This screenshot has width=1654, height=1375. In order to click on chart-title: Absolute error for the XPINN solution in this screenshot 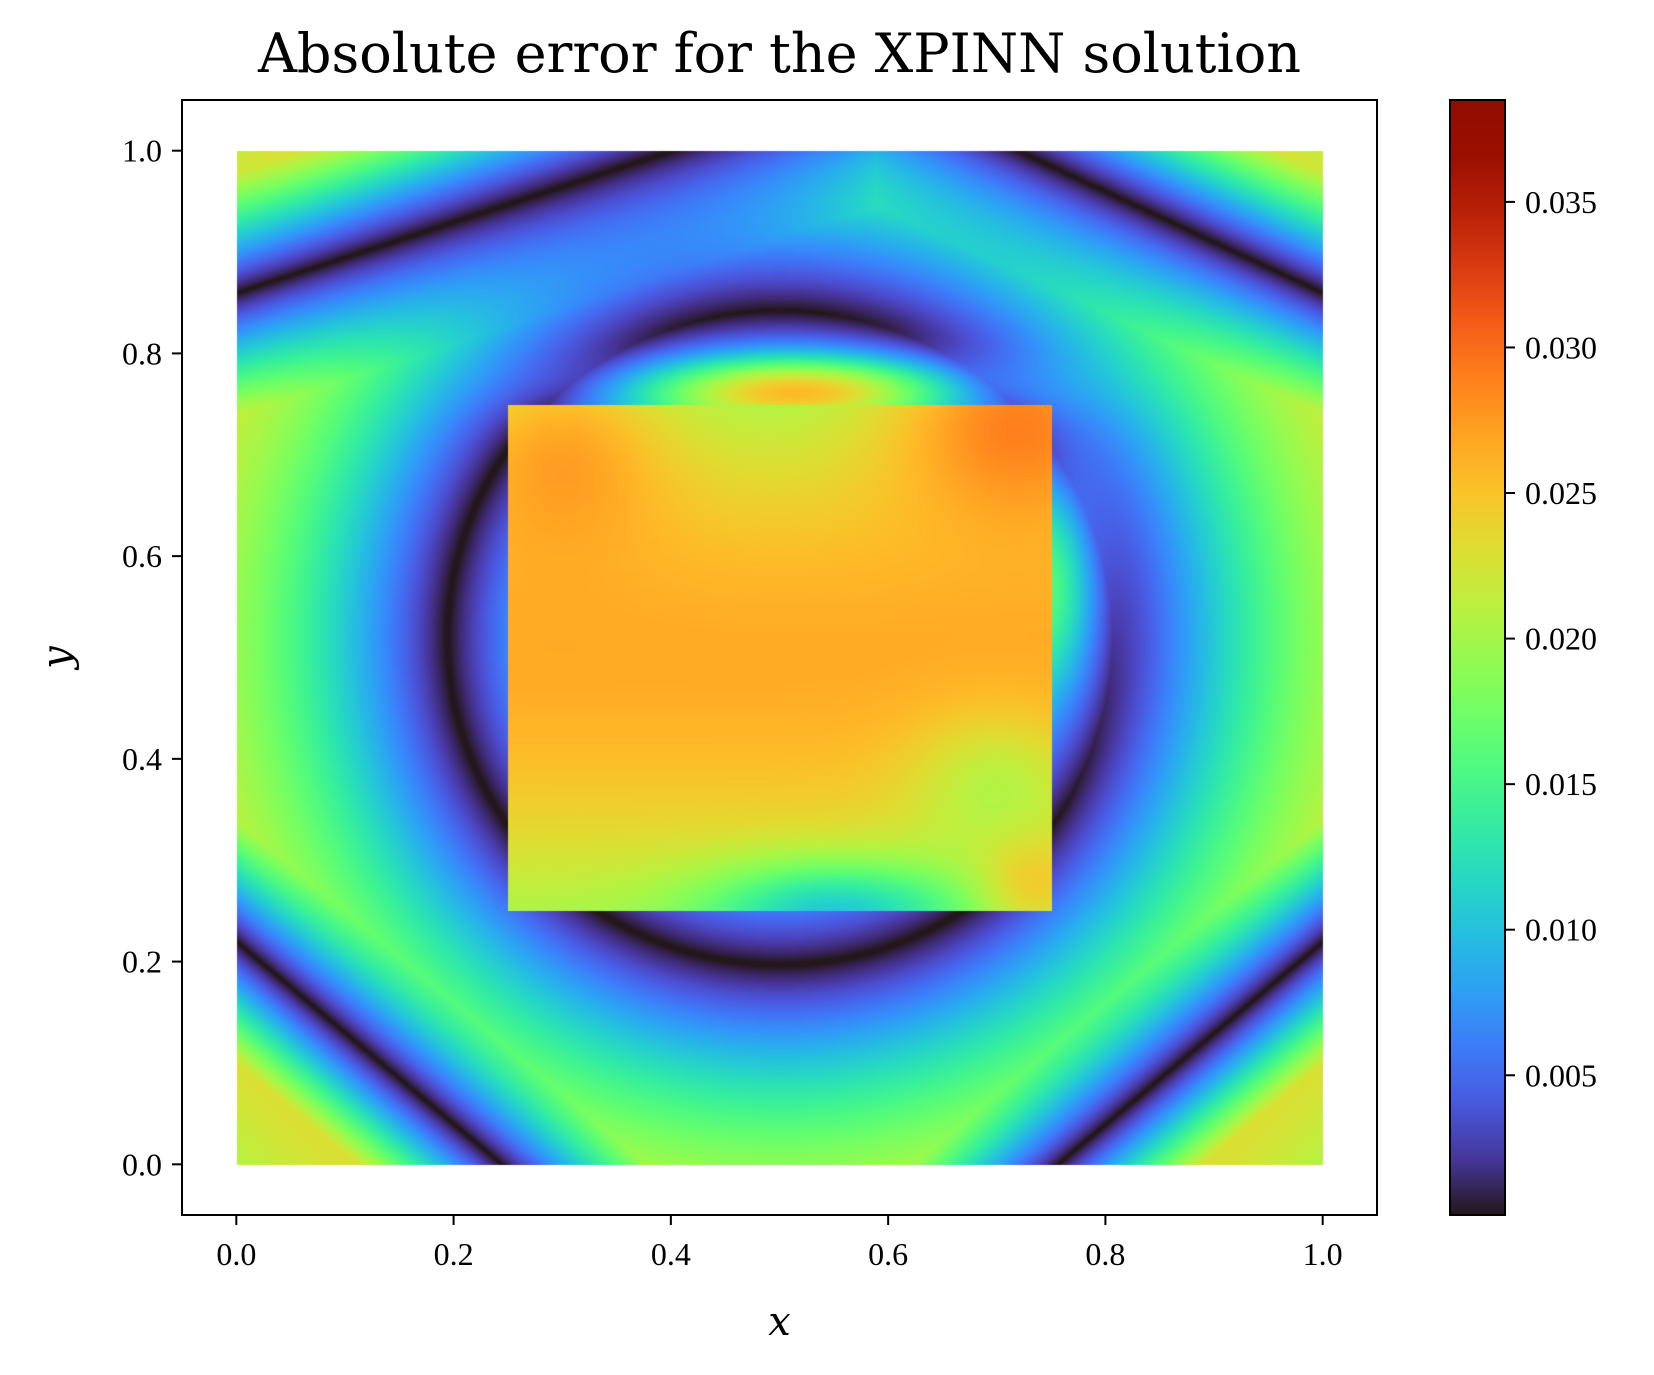, I will do `click(779, 53)`.